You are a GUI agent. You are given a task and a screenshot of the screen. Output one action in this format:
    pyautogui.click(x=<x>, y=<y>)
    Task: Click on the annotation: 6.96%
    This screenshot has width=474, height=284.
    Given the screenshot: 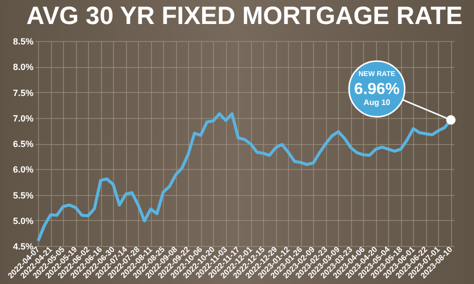 What is the action you would take?
    pyautogui.click(x=377, y=89)
    